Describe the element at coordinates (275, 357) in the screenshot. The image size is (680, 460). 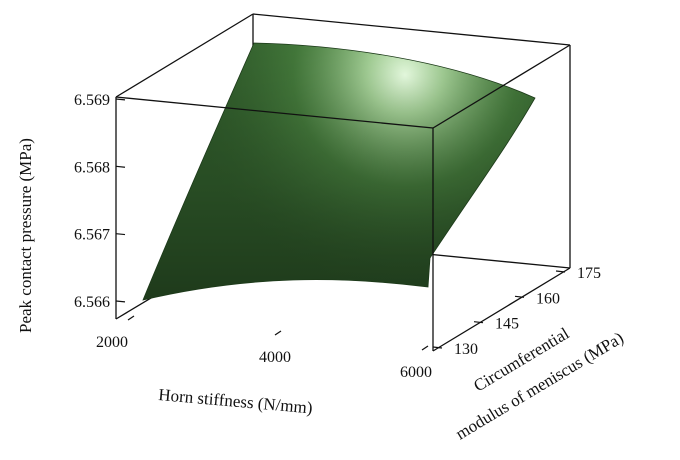
I see `x-tick-label: 4000` at that location.